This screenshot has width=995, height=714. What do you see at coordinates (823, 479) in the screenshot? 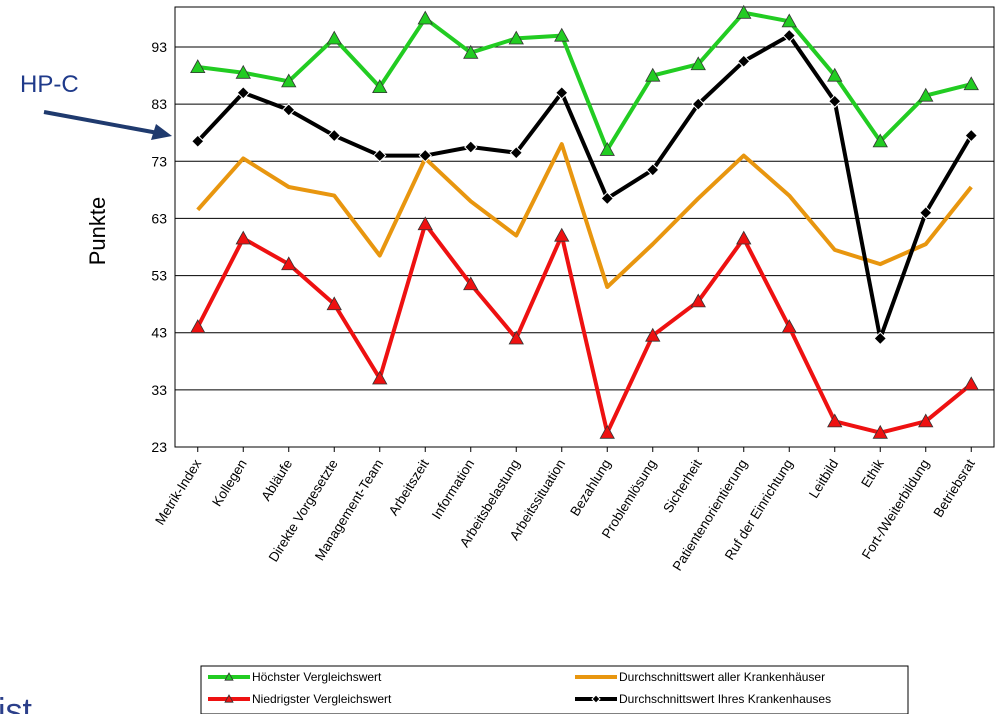
I see `x-tick-label: Leitbild` at bounding box center [823, 479].